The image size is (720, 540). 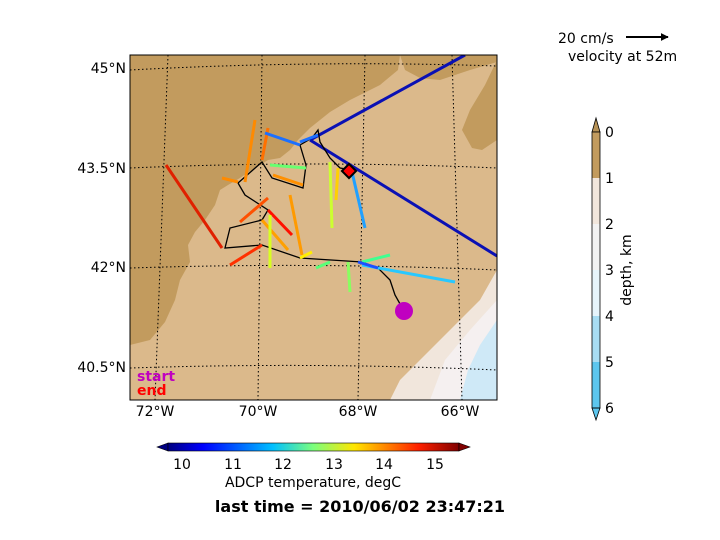 What do you see at coordinates (313, 466) in the screenshot?
I see `temperature-colorbar: 10 11 12 13 14 15 ADCP temperature, degC` at bounding box center [313, 466].